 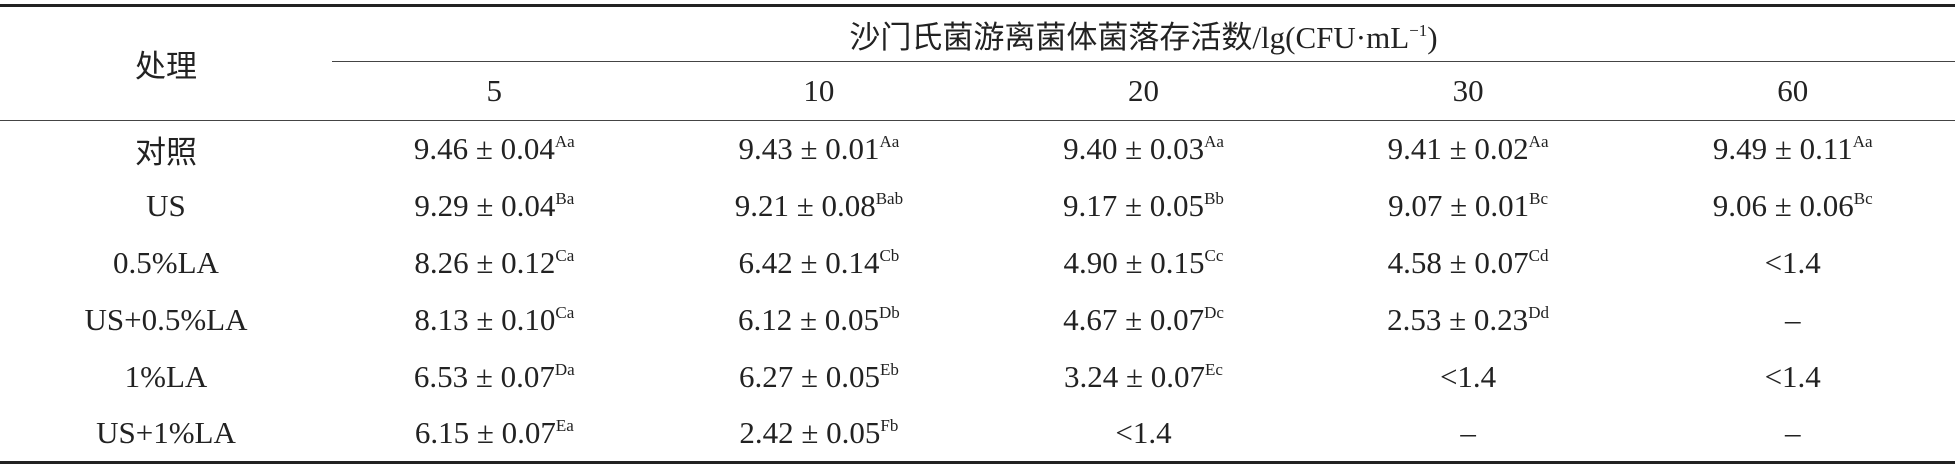 I want to click on cell-letters: Dd, so click(x=1538, y=312).